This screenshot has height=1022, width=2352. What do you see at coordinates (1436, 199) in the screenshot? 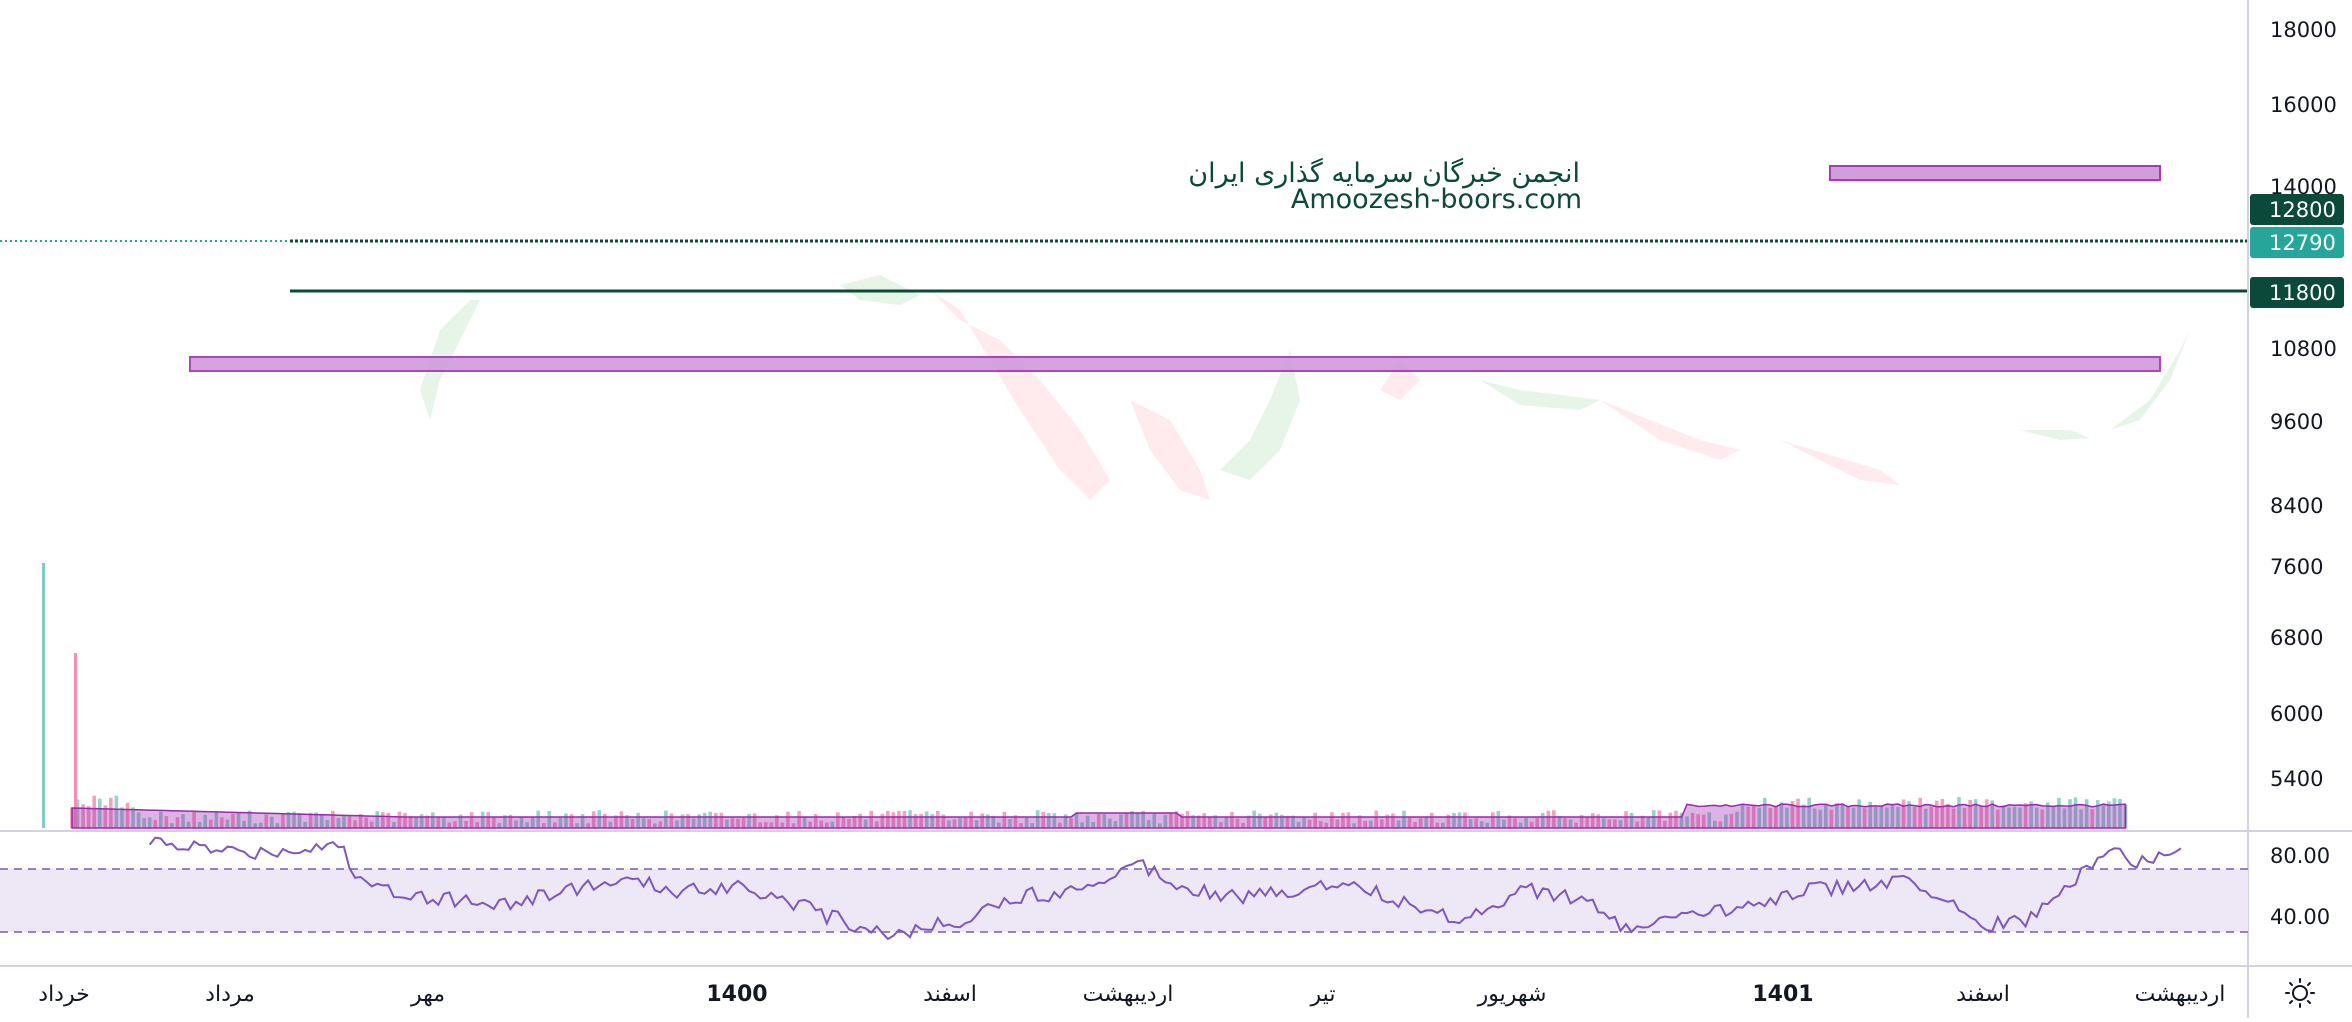
I see `watermark-line2: Amoozesh-boors.com` at bounding box center [1436, 199].